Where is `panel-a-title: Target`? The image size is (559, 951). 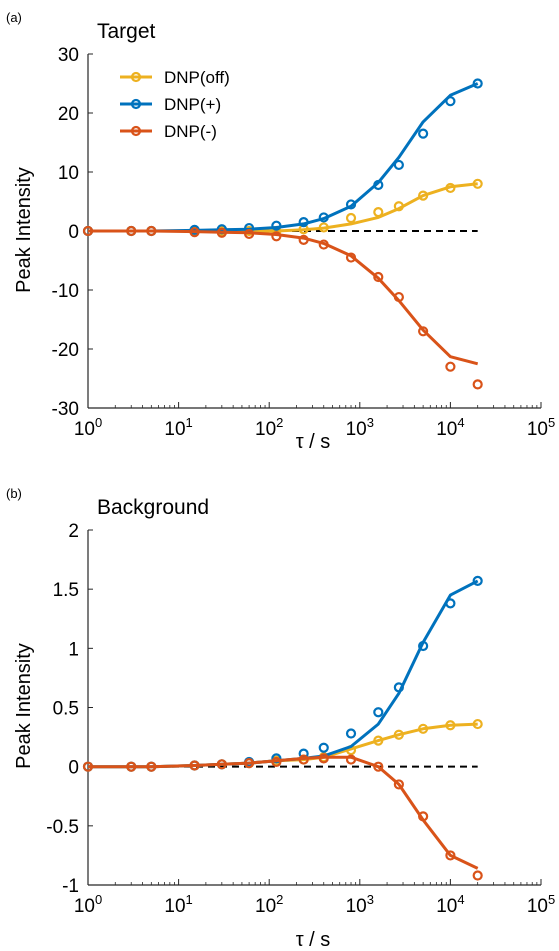
panel-a-title: Target is located at coordinates (126, 31).